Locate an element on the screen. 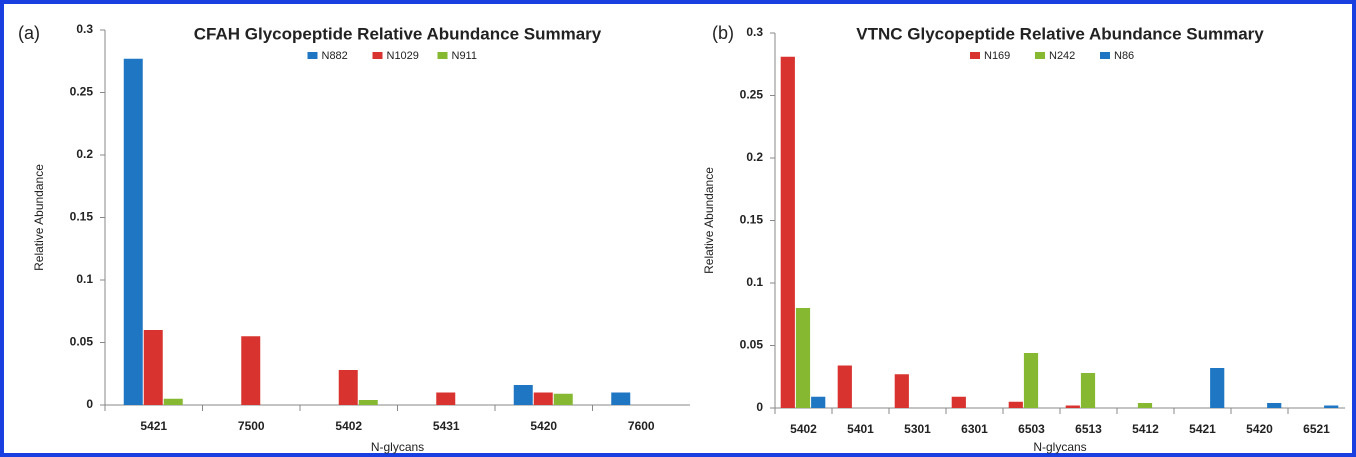  x-tick-label: 6301 is located at coordinates (974, 429).